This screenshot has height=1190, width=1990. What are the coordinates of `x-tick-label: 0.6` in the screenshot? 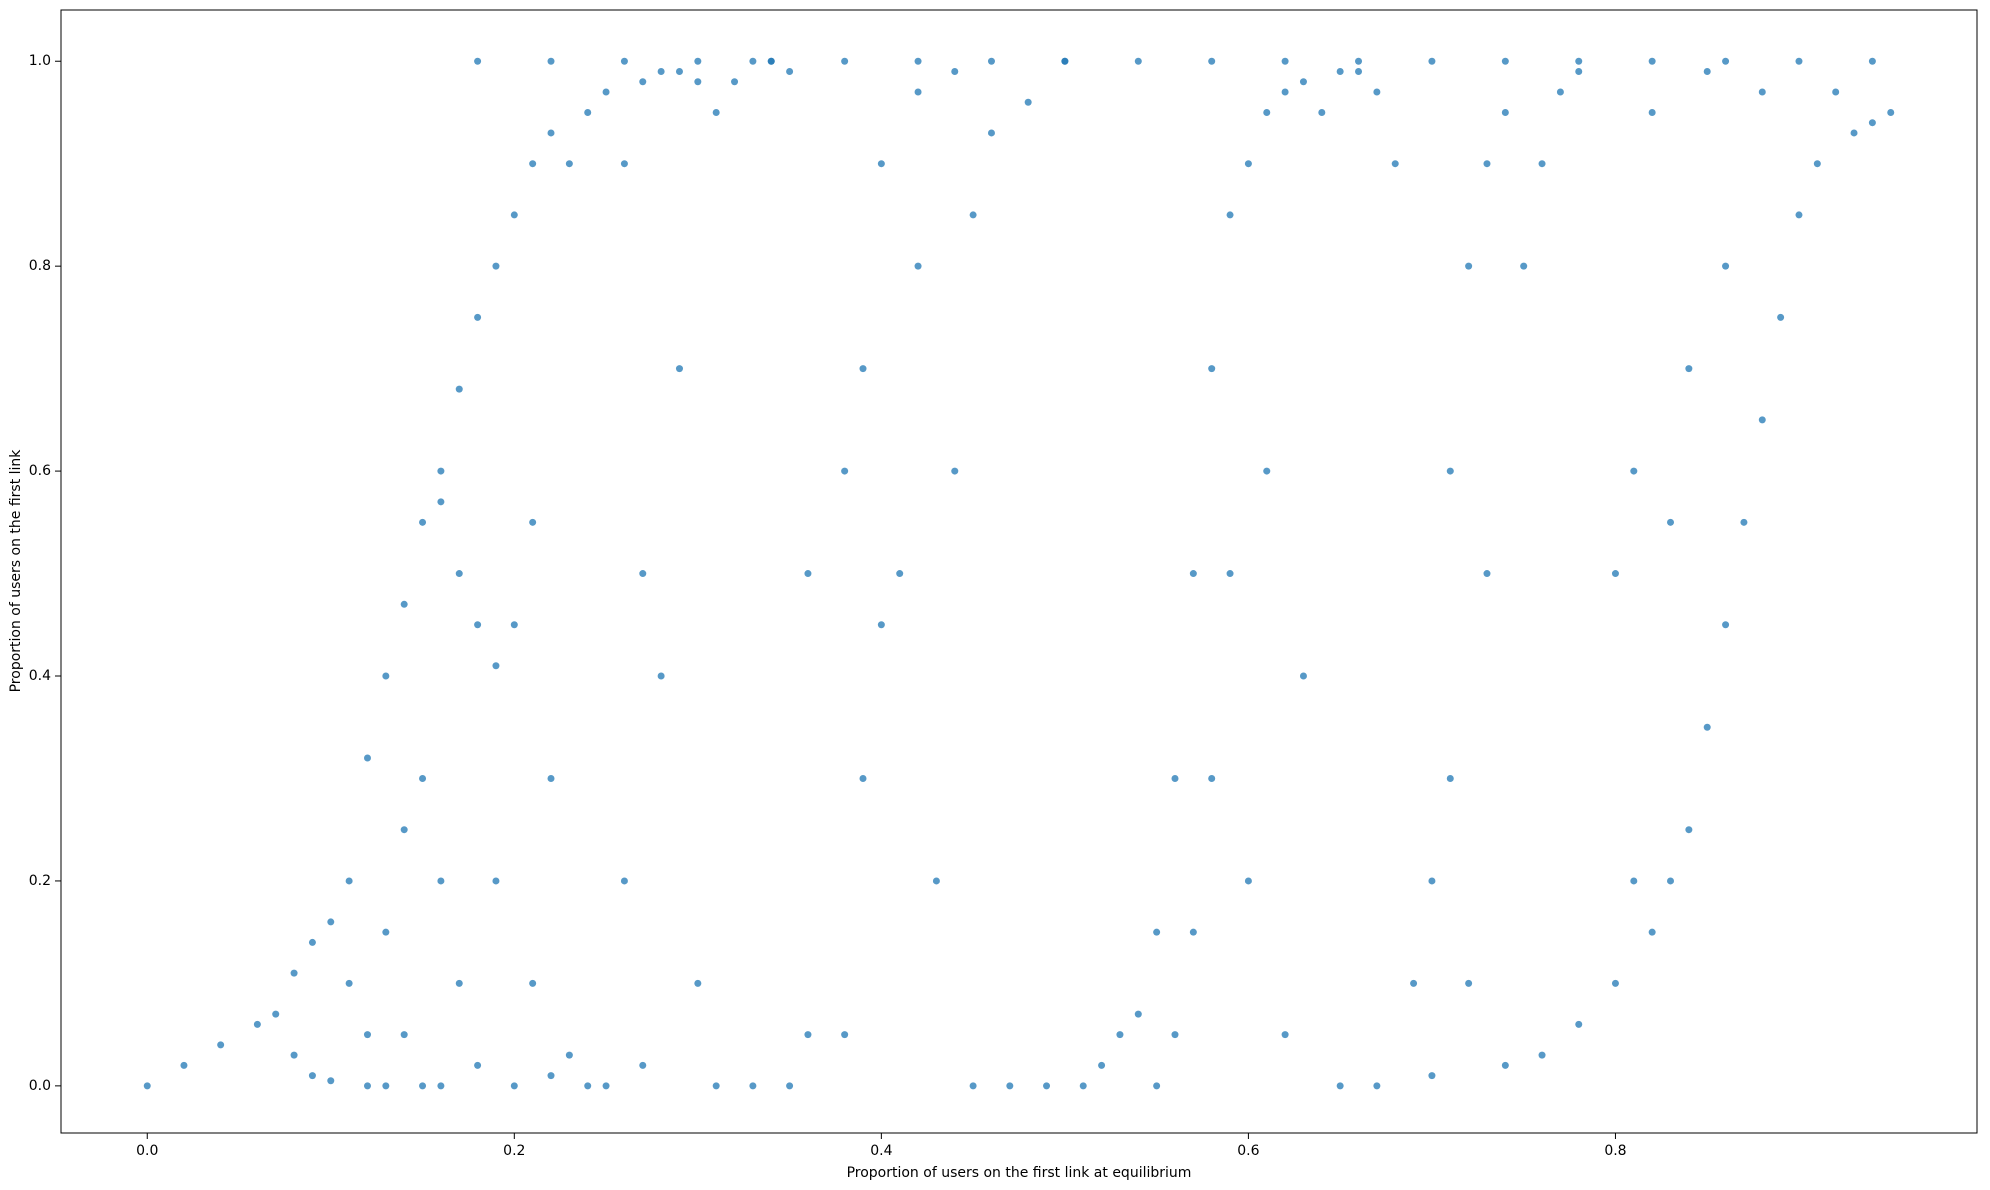 It's located at (1248, 1151).